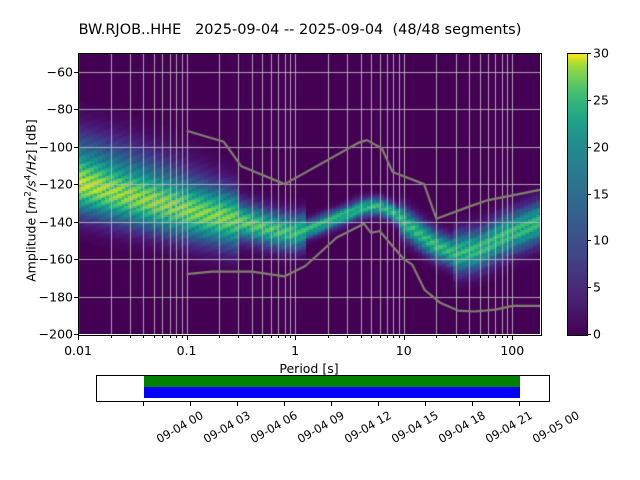 The height and width of the screenshot is (480, 640). I want to click on colorbar-tick-label: 30, so click(601, 53).